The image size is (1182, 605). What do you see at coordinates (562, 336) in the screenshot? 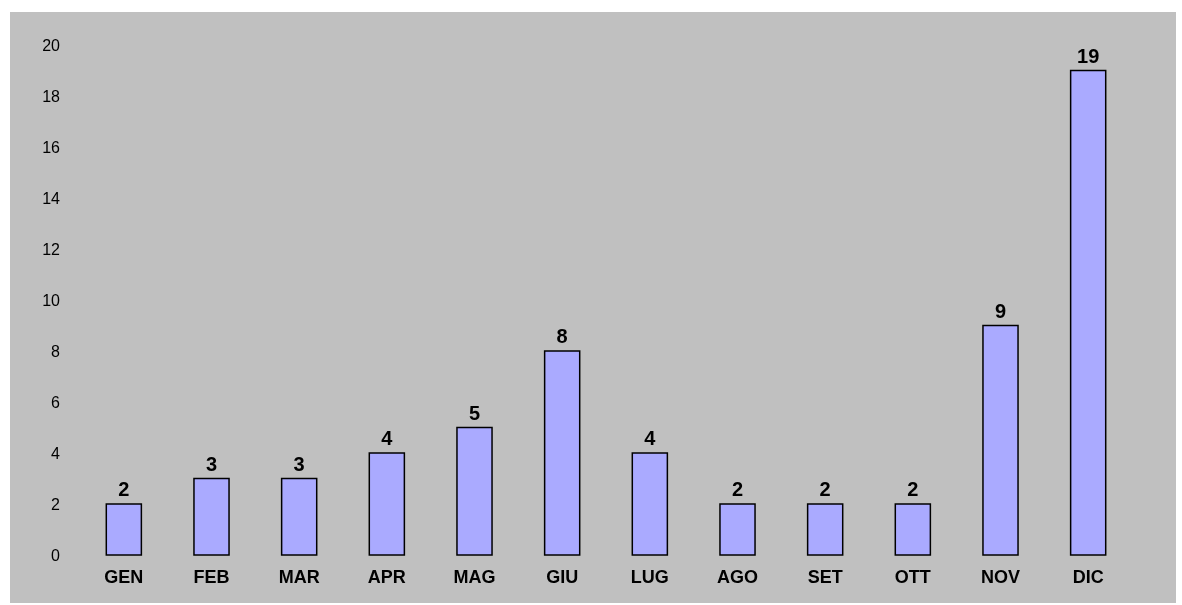
I see `data-label: 8` at bounding box center [562, 336].